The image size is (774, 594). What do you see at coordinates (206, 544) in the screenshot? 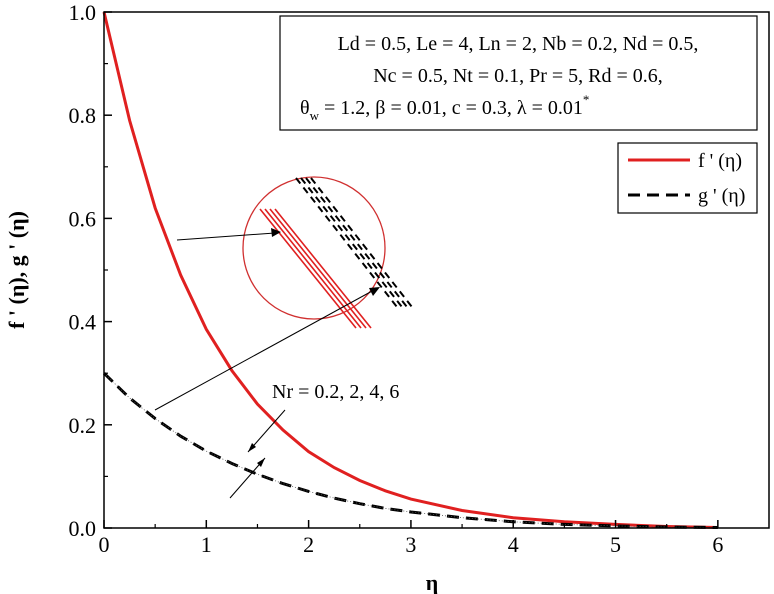
I see `x-tick-label: 1` at bounding box center [206, 544].